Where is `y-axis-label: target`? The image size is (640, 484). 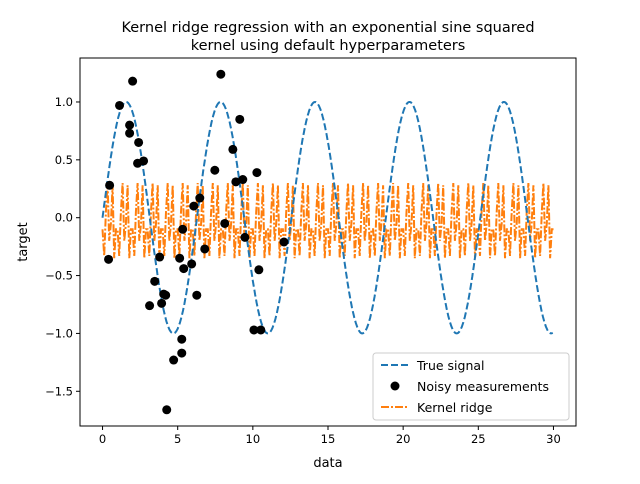
y-axis-label: target is located at coordinates (23, 242).